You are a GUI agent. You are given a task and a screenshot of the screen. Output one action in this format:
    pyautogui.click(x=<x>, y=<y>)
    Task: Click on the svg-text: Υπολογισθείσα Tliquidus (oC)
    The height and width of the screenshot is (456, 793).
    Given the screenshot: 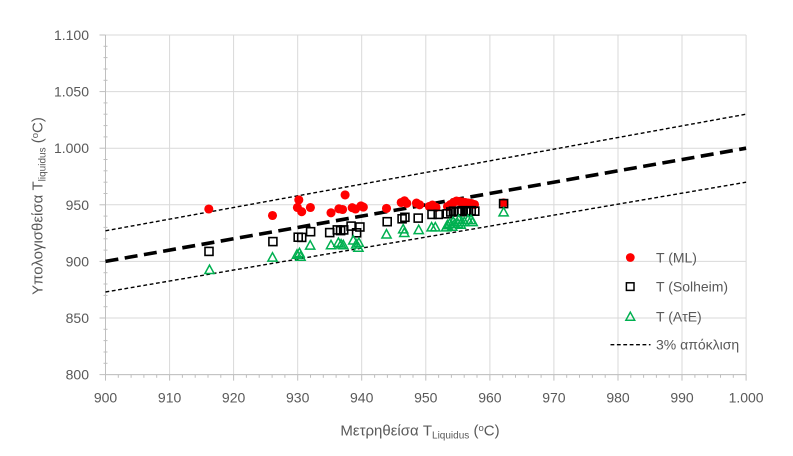 What is the action you would take?
    pyautogui.click(x=39, y=206)
    